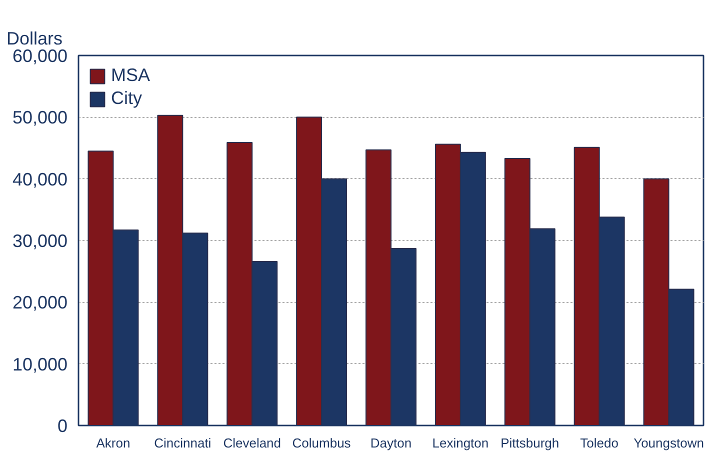 Image resolution: width=707 pixels, height=453 pixels. I want to click on x-tick-label: Cincinnati, so click(183, 443).